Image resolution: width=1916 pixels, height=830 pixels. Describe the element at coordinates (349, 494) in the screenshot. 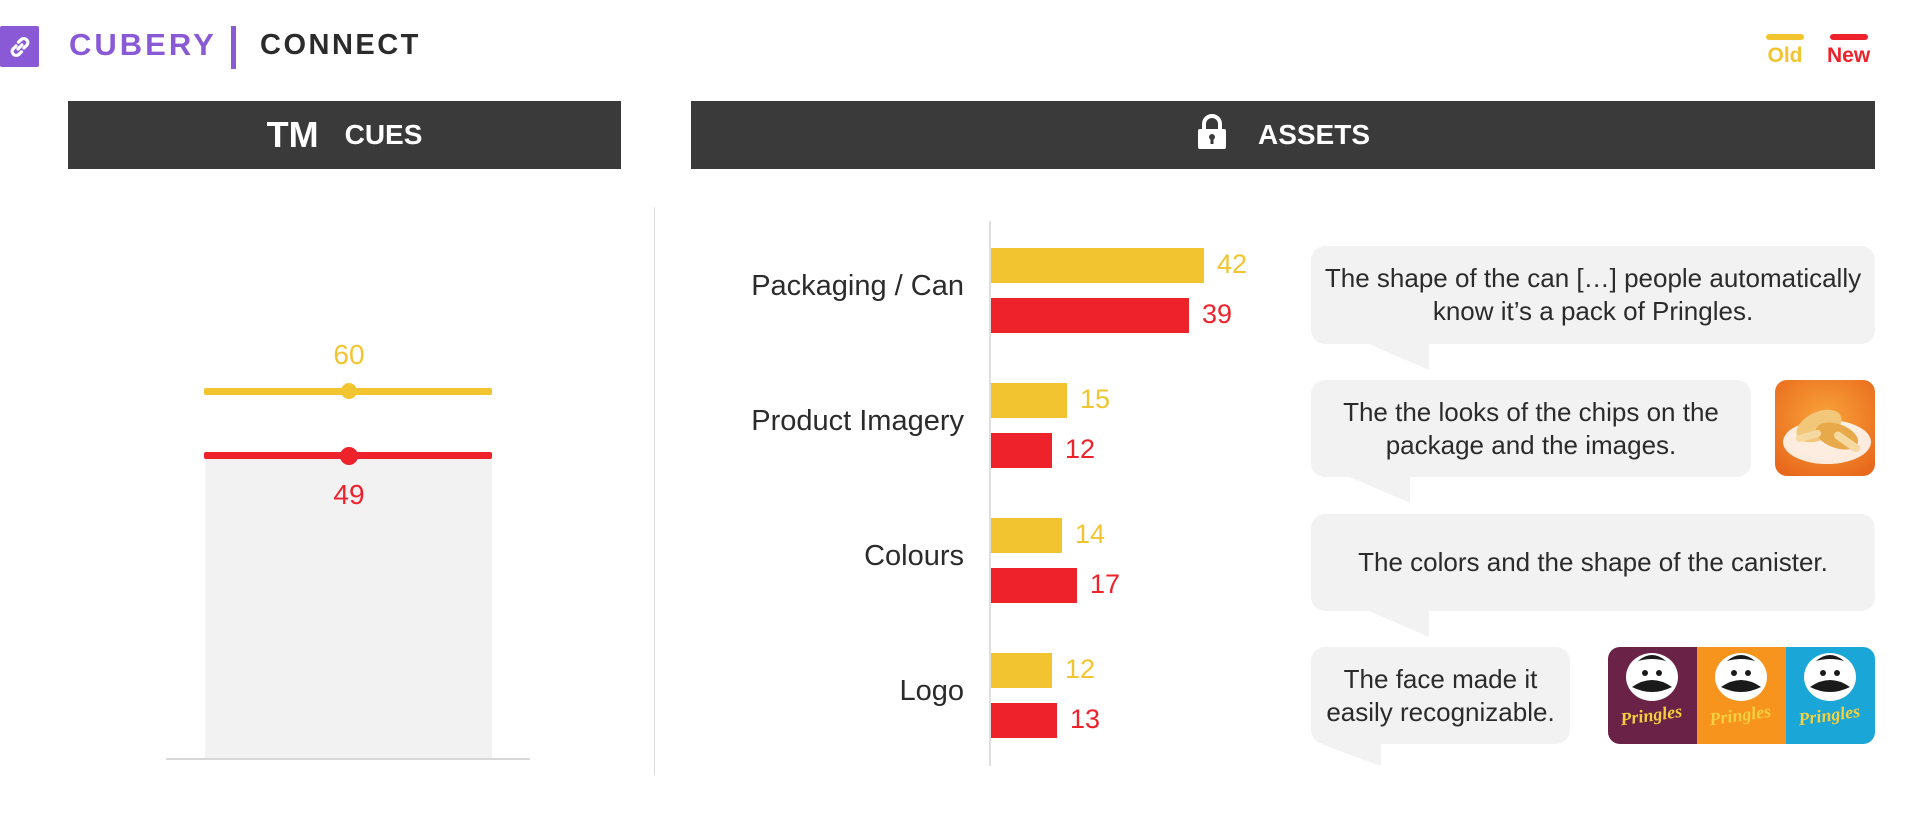

I see `cue-new-value: 49` at that location.